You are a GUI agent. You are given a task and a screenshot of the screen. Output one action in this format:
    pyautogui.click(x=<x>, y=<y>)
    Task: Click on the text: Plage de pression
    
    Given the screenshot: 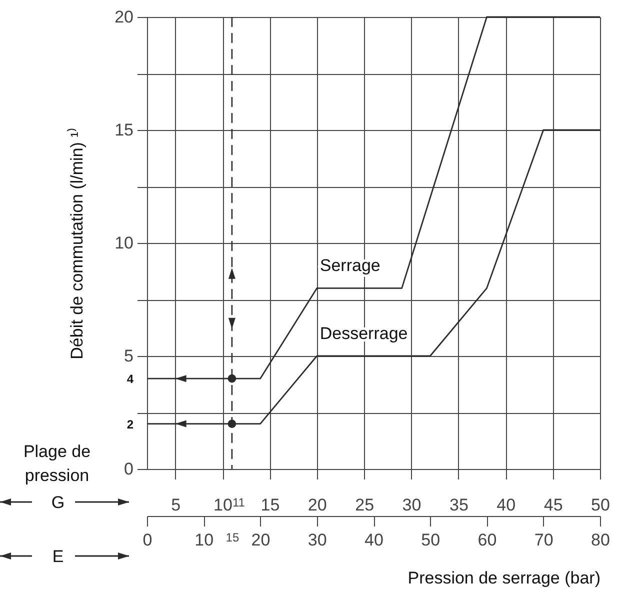 What is the action you would take?
    pyautogui.click(x=57, y=464)
    